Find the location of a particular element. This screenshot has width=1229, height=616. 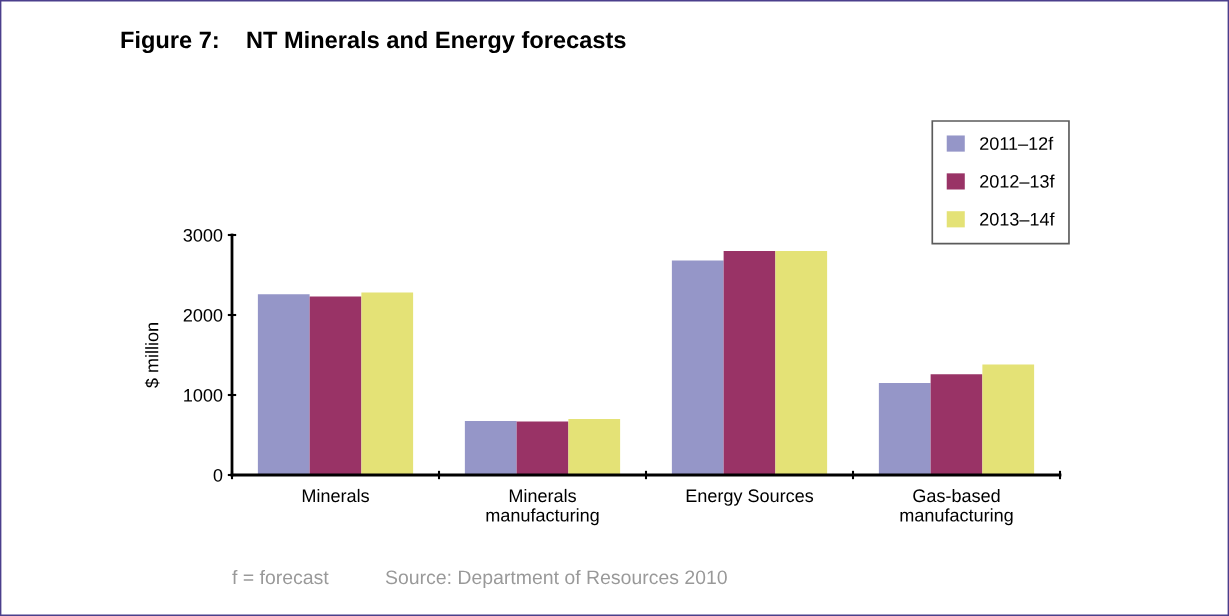

y-axis-title: $ million is located at coordinates (152, 355).